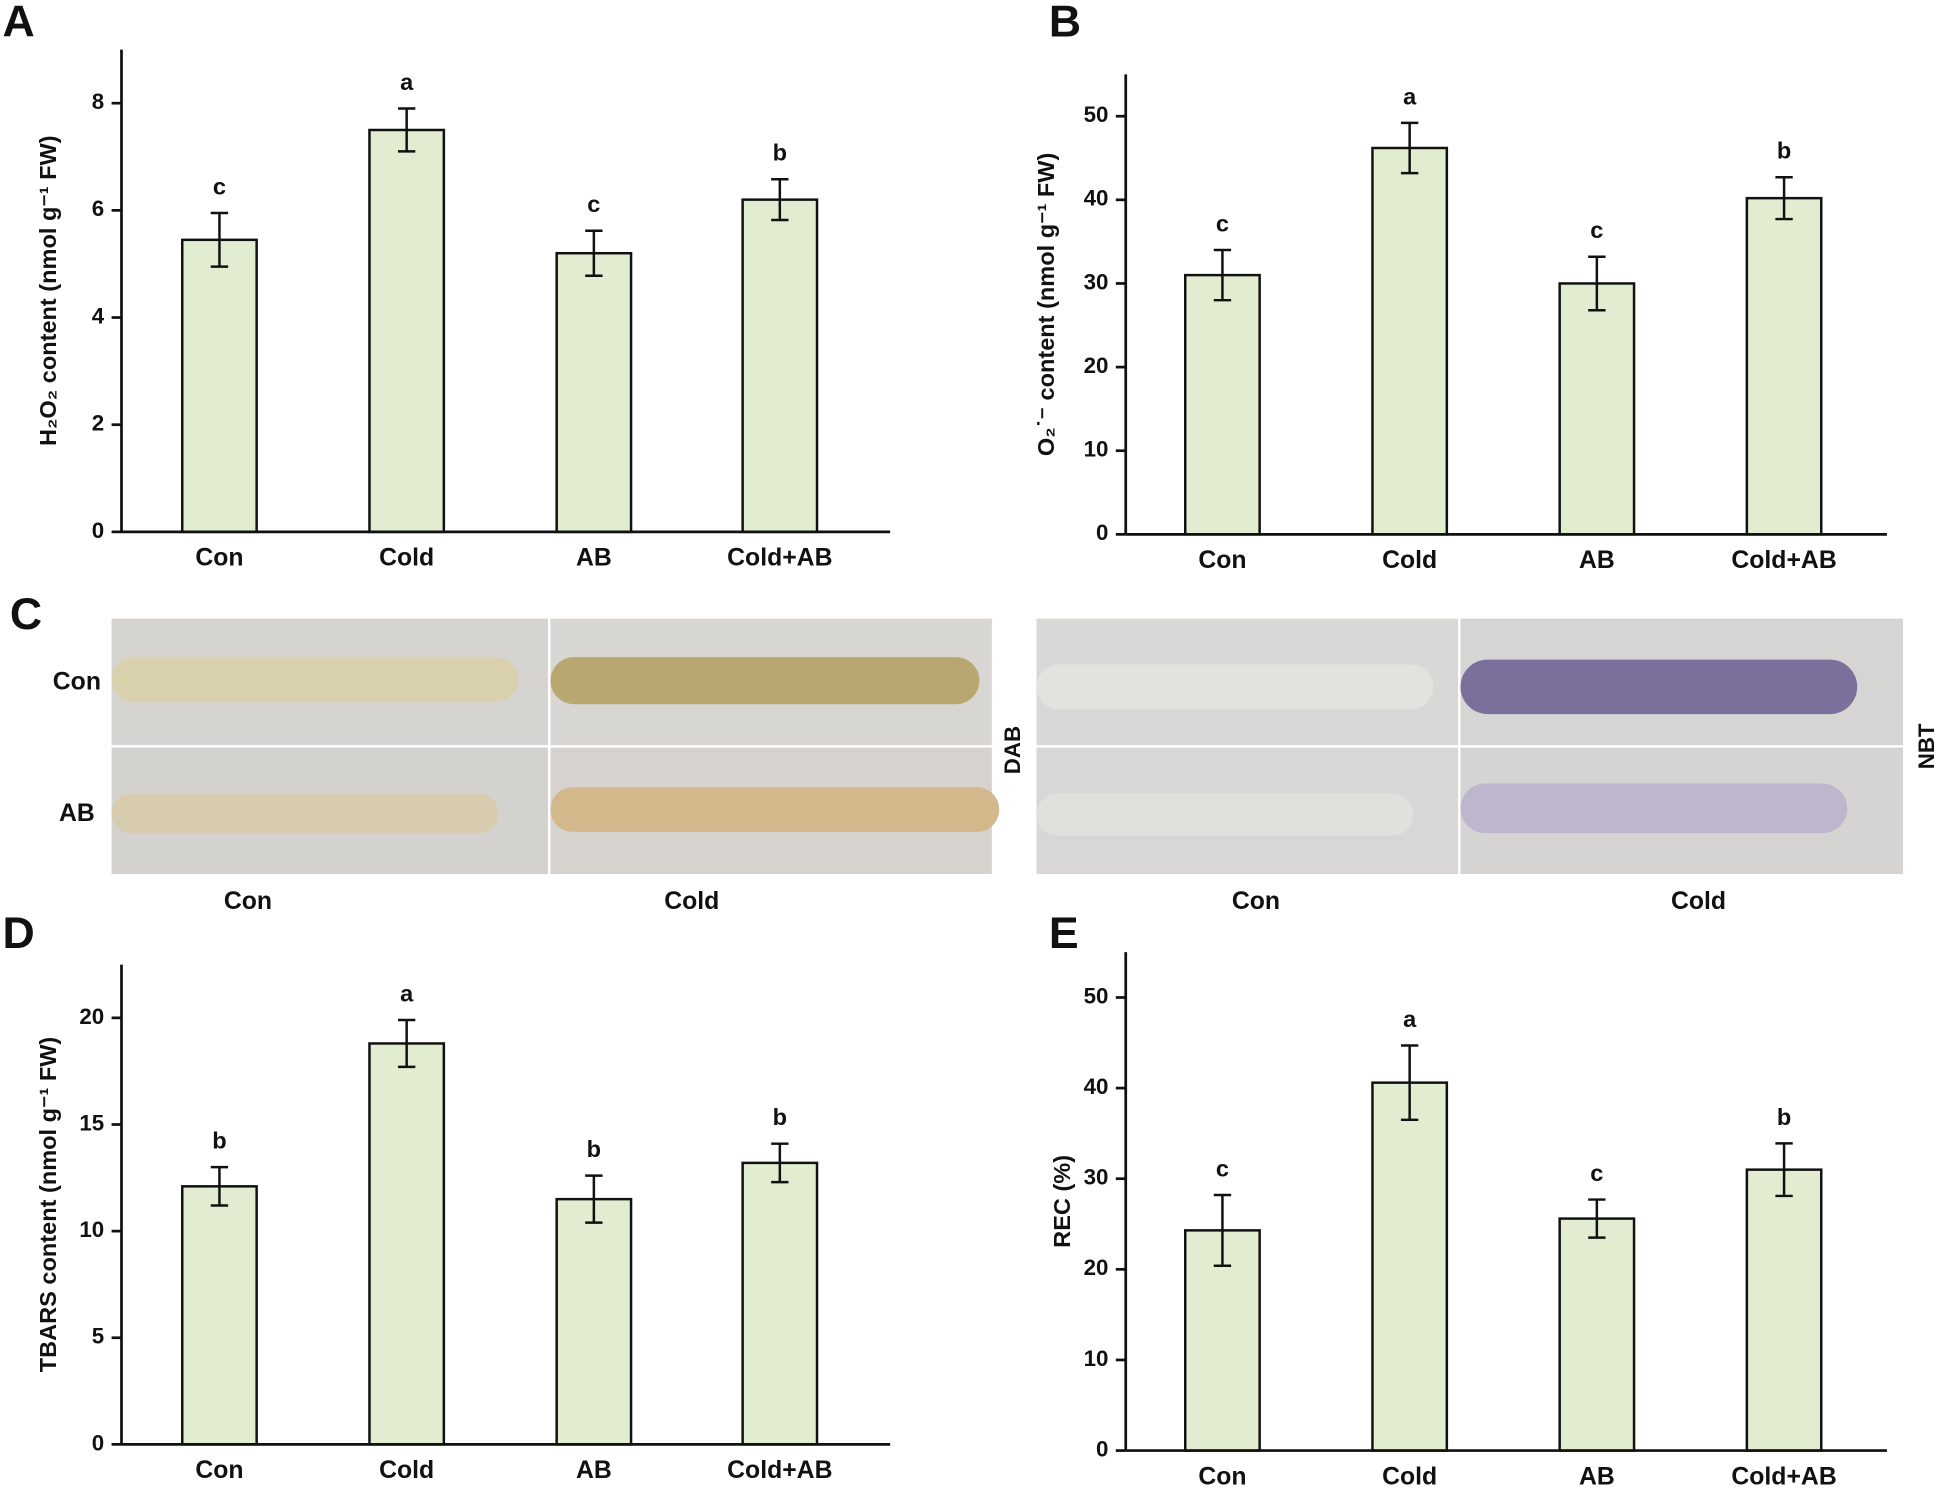 The image size is (1944, 1489). Describe the element at coordinates (48, 290) in the screenshot. I see `y-axis-label: H₂O₂ content (nmol g⁻¹ FW)` at that location.